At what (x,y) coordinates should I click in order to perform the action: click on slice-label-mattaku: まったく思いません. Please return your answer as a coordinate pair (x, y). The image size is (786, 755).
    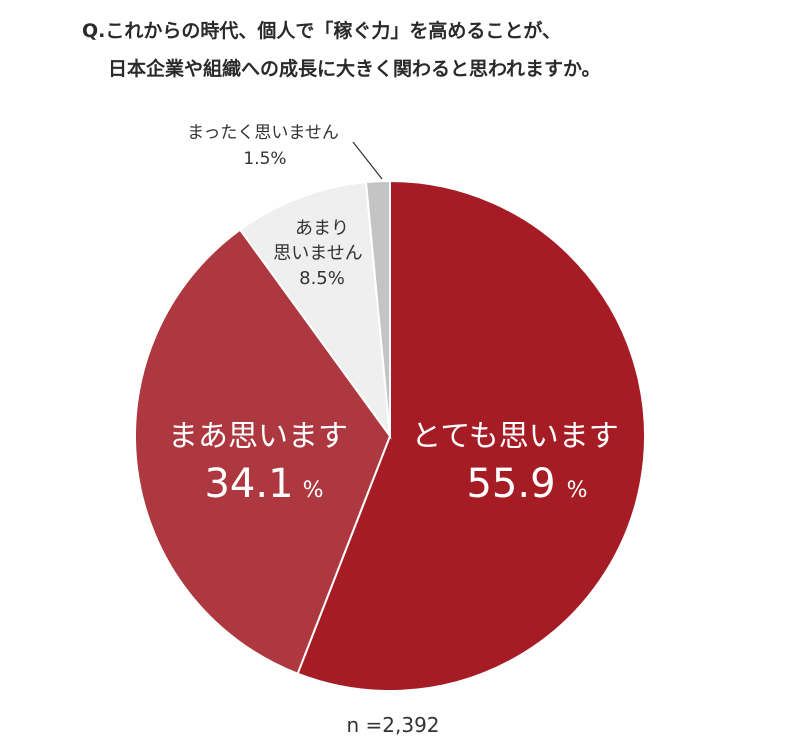
    Looking at the image, I should click on (263, 133).